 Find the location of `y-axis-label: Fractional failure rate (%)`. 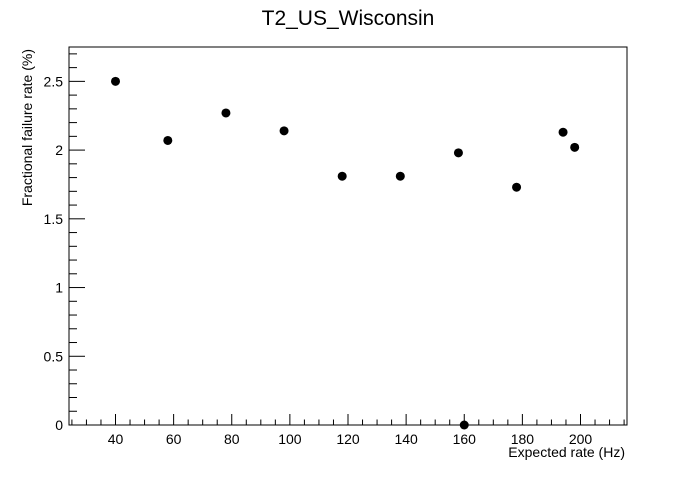

y-axis-label: Fractional failure rate (%) is located at coordinates (27, 127).